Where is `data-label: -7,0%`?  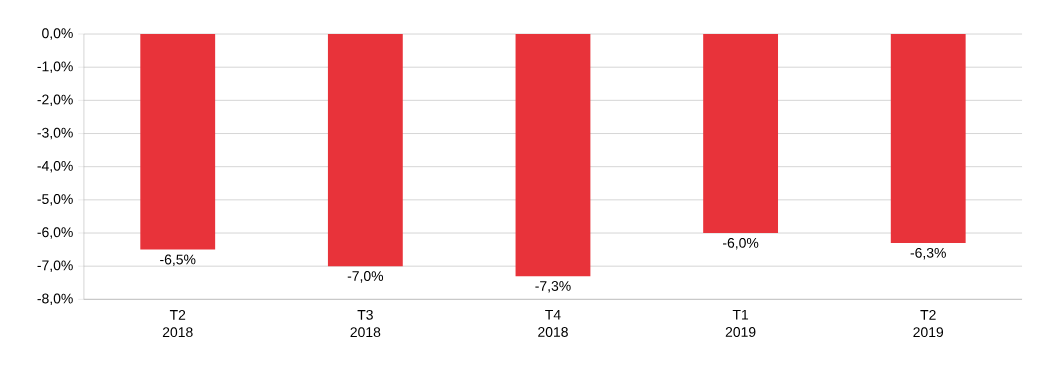
data-label: -7,0% is located at coordinates (365, 277).